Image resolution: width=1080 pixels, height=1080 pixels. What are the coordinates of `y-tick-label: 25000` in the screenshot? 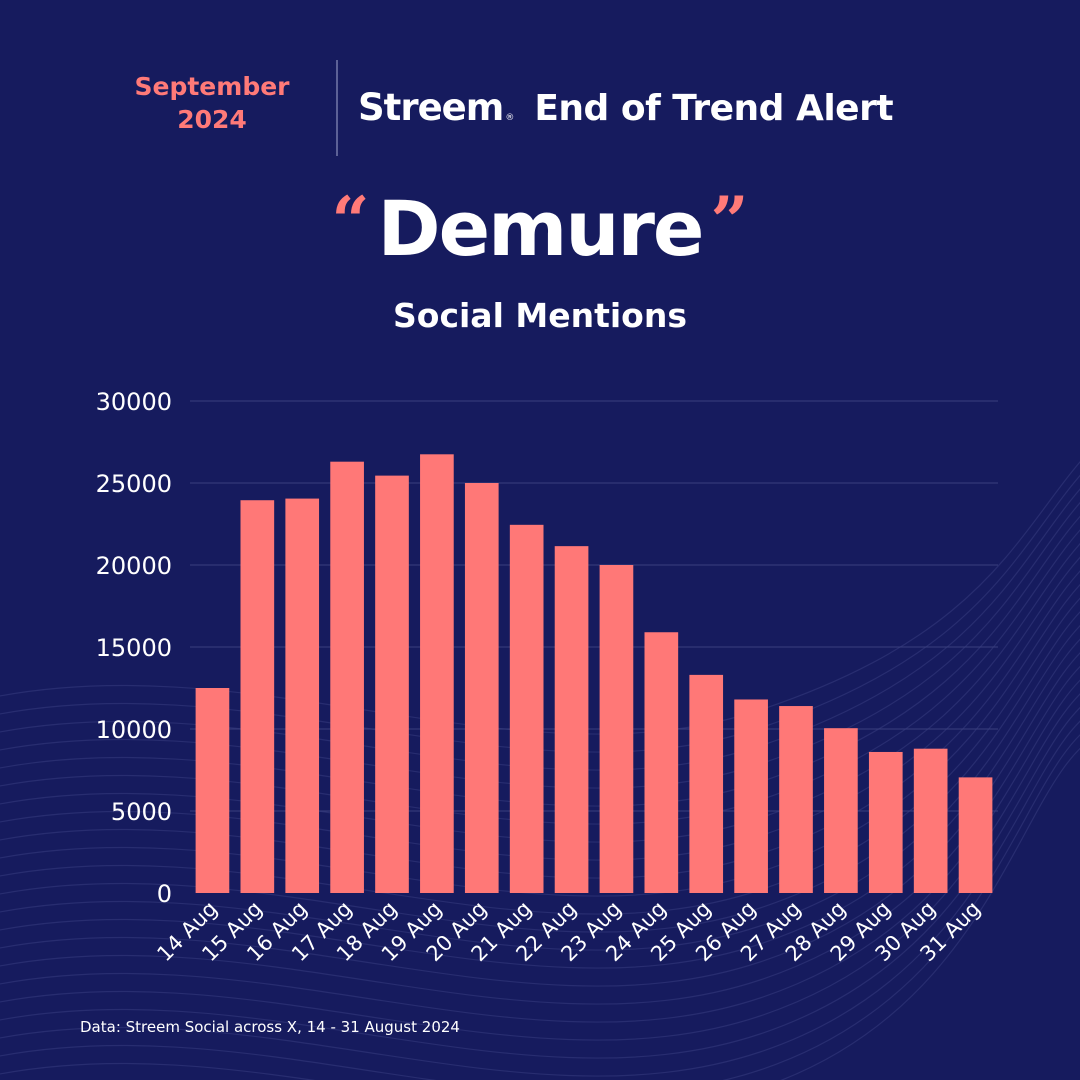 It's located at (134, 484).